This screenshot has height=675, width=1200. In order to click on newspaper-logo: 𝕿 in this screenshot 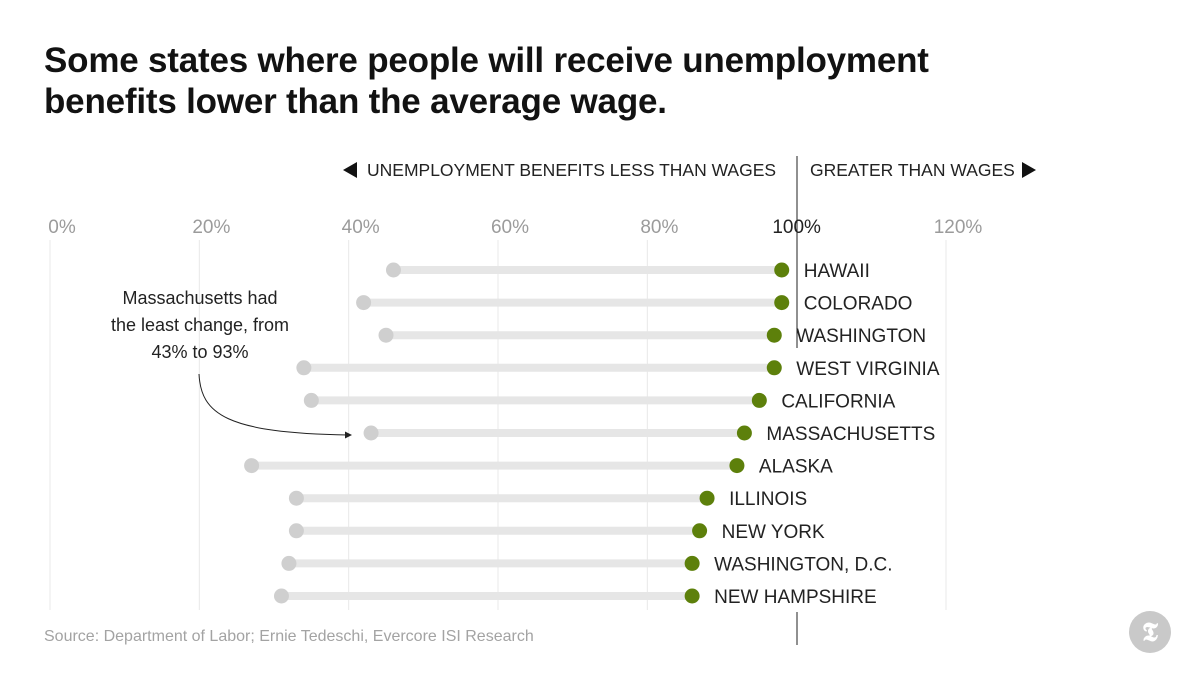, I will do `click(1150, 632)`.